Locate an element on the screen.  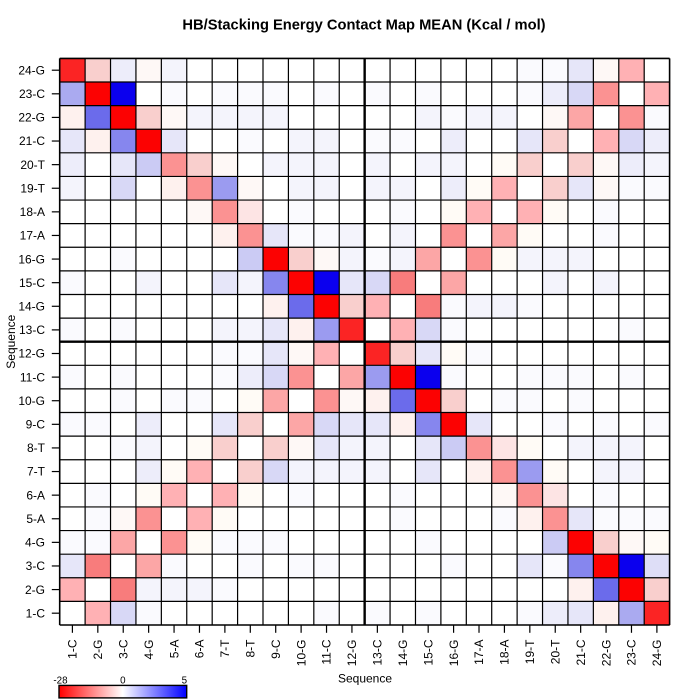
svg-text: -28 is located at coordinates (60, 680).